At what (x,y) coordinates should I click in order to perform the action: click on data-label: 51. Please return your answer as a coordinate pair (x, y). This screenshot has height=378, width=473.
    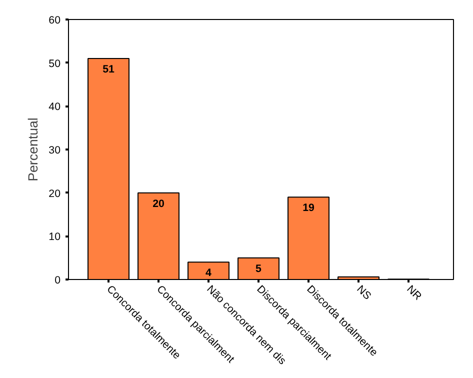
    Looking at the image, I should click on (108, 70).